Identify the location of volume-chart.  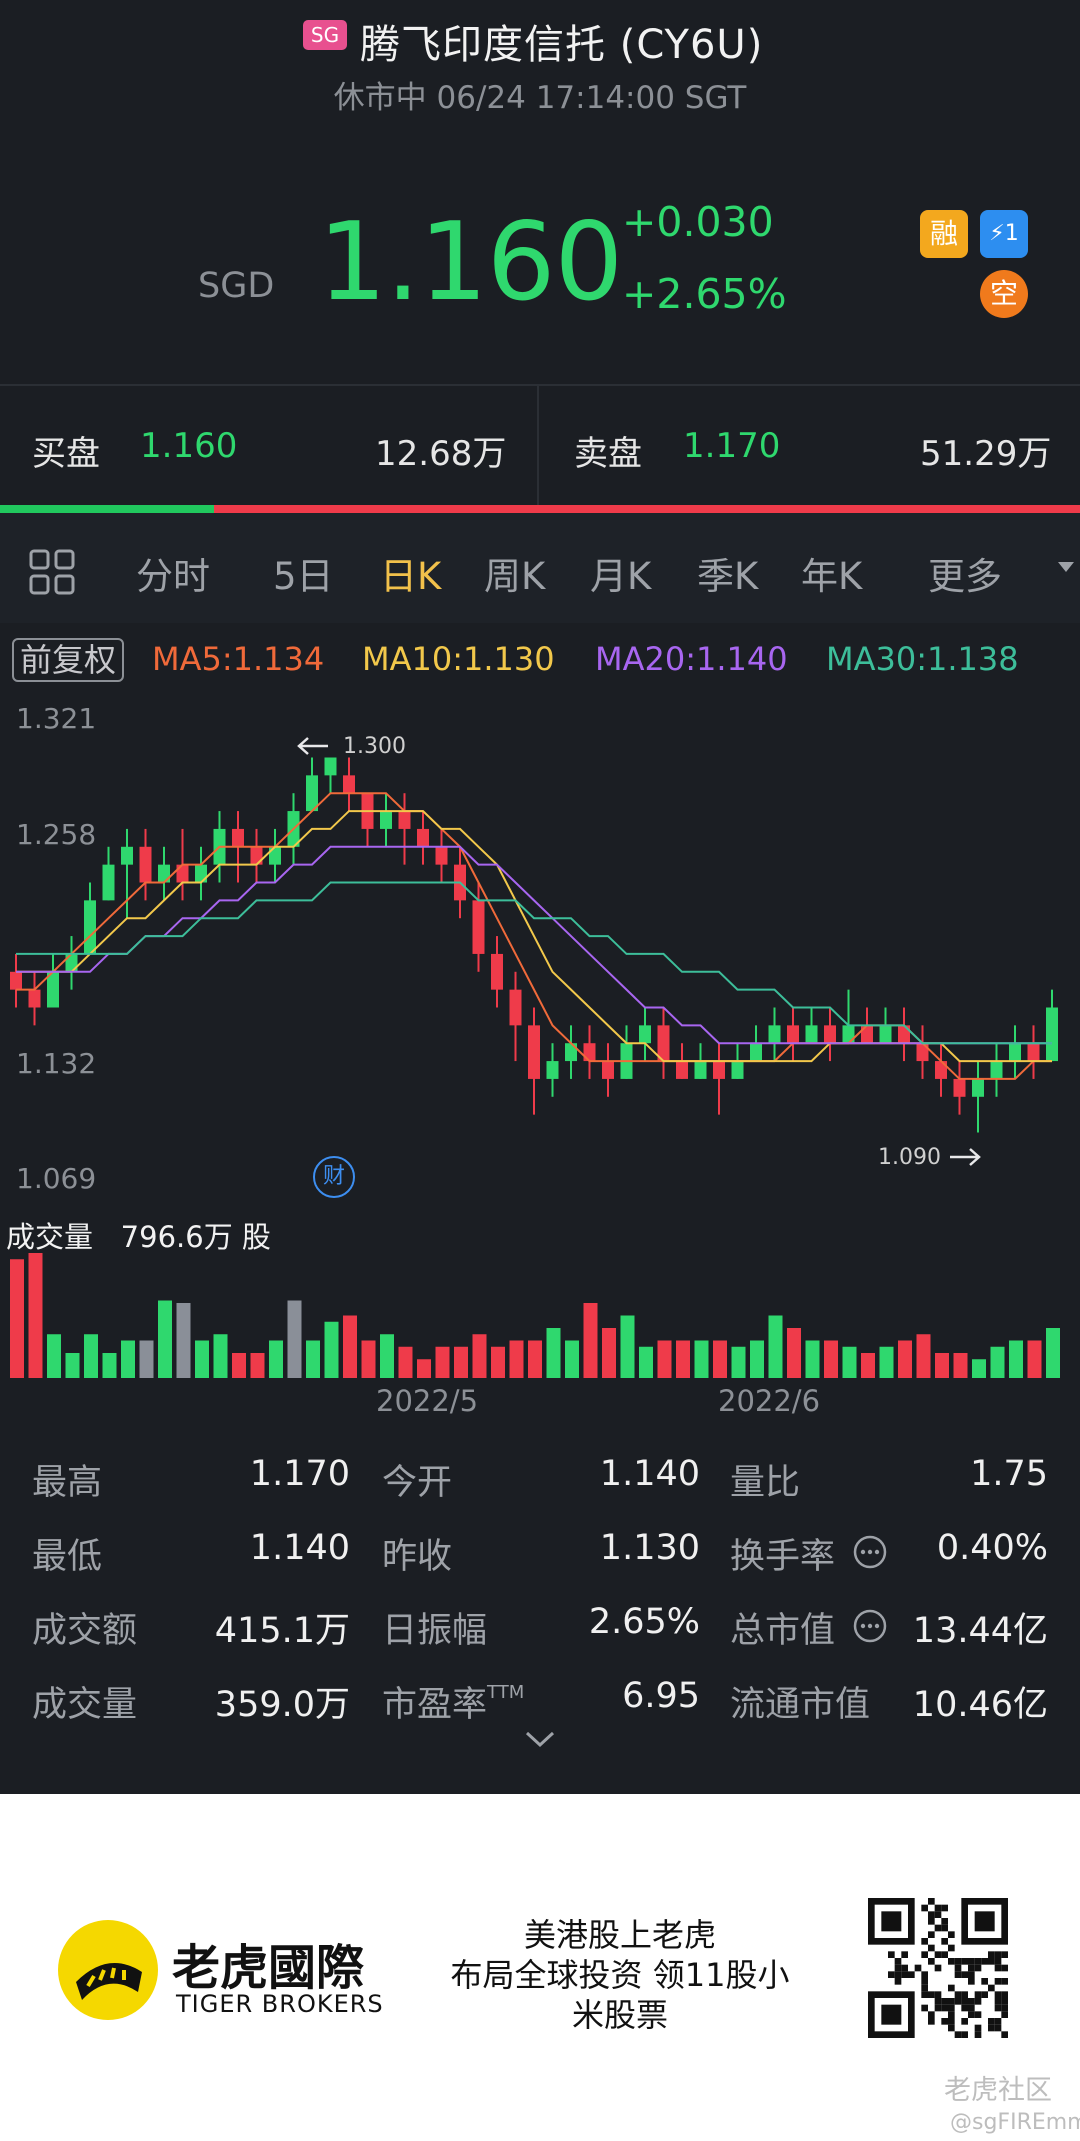
(540, 1315).